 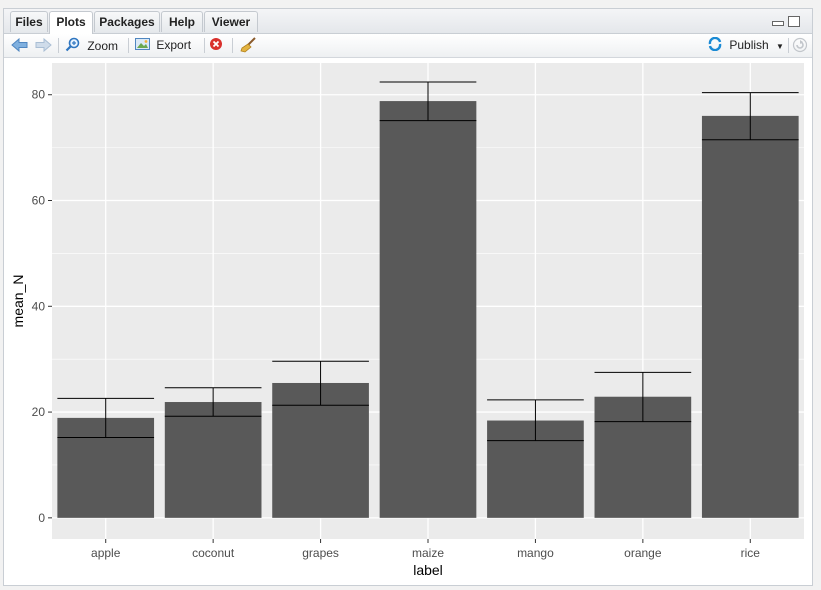 I want to click on publish-icon, so click(x=715, y=44).